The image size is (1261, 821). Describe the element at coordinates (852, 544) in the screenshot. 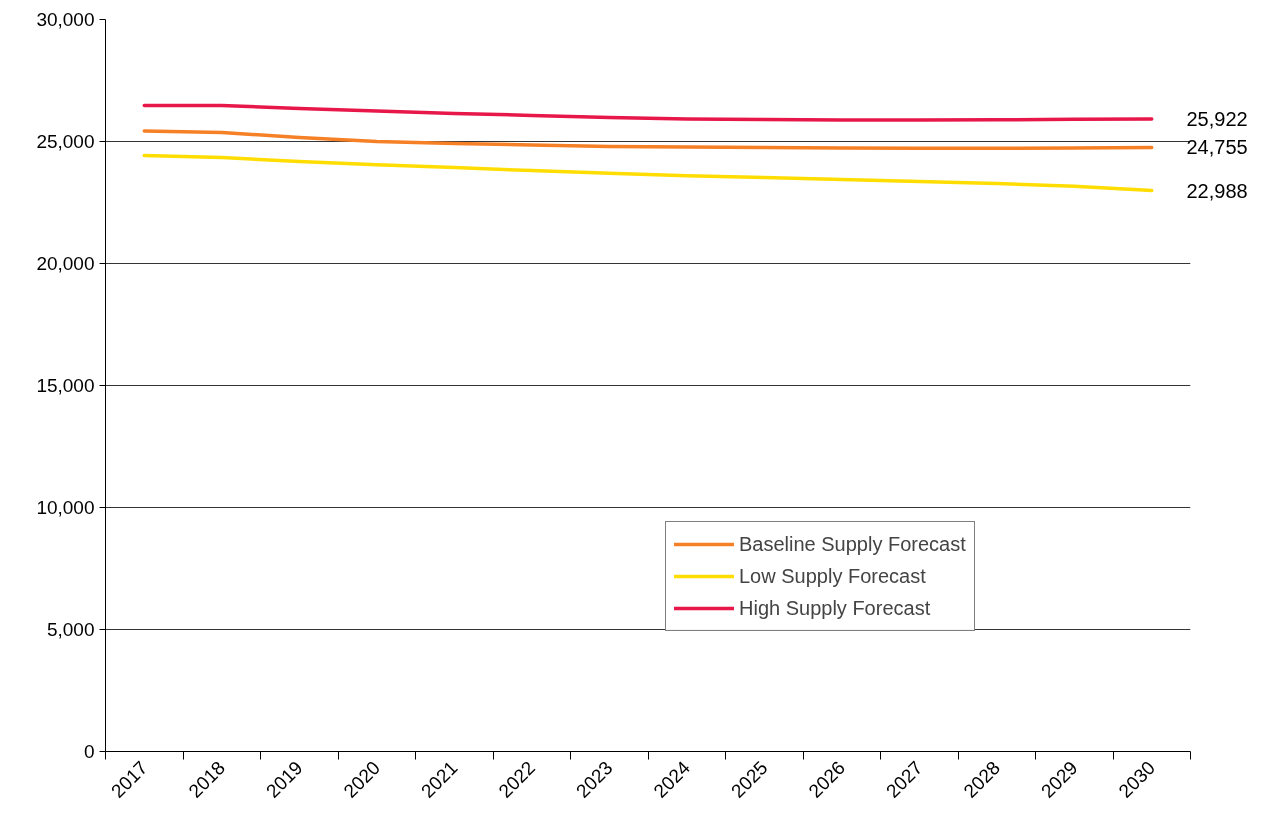

I see `legend-label: Baseline Supply Forecast` at that location.